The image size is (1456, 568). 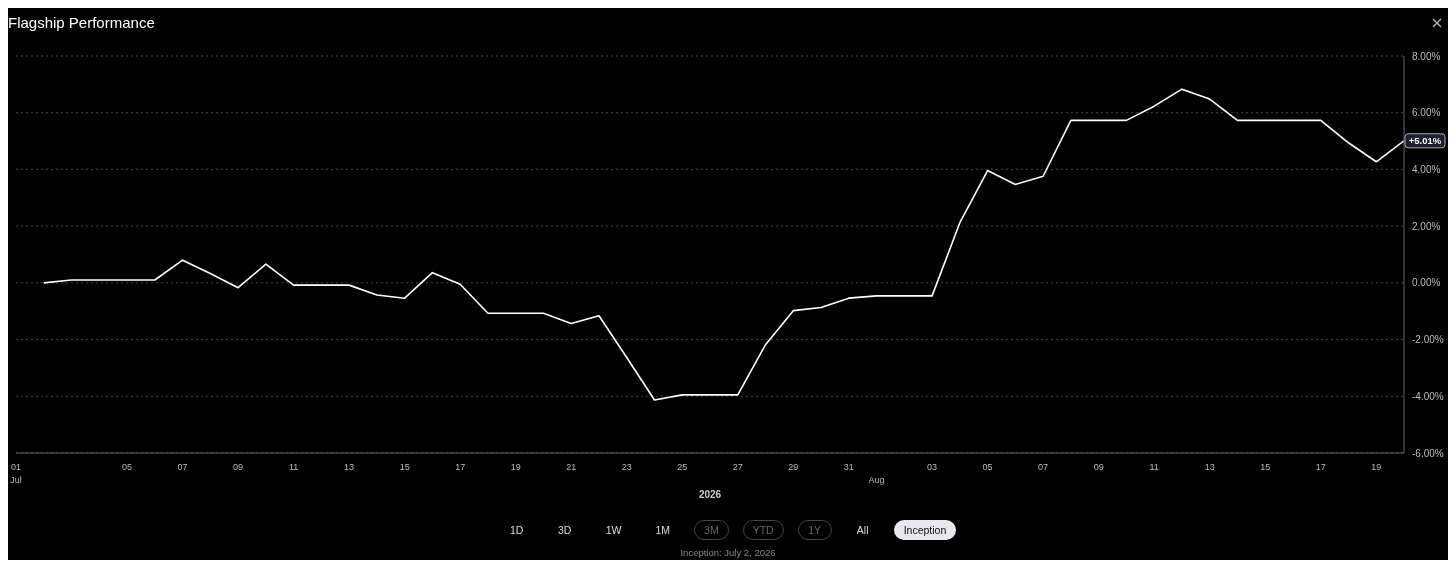 What do you see at coordinates (613, 530) in the screenshot?
I see `range-button: 1W` at bounding box center [613, 530].